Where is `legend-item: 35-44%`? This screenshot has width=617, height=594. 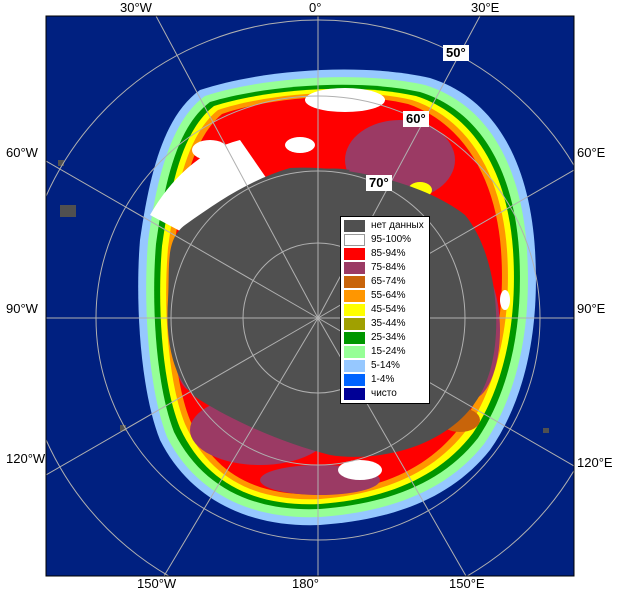 legend-item: 35-44% is located at coordinates (386, 324).